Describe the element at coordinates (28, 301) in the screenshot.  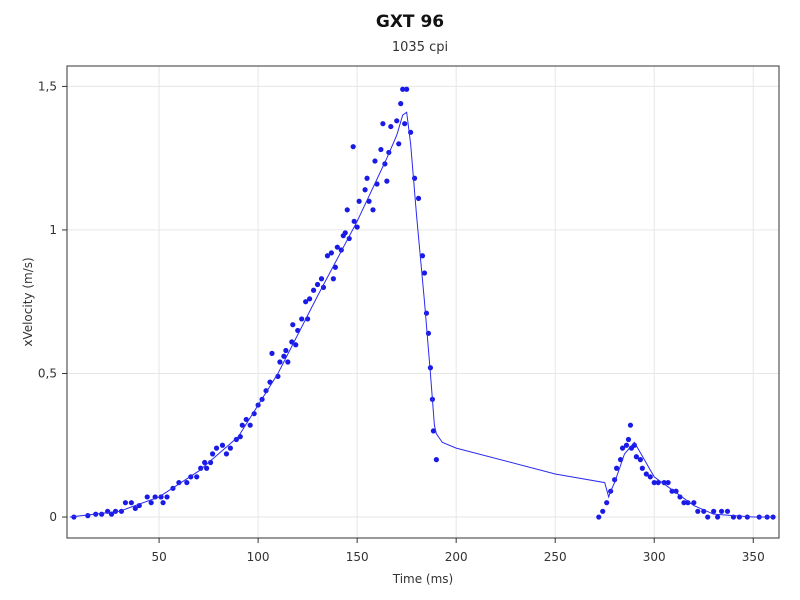
I see `y-axis-label: xVelocity (m/s)` at that location.